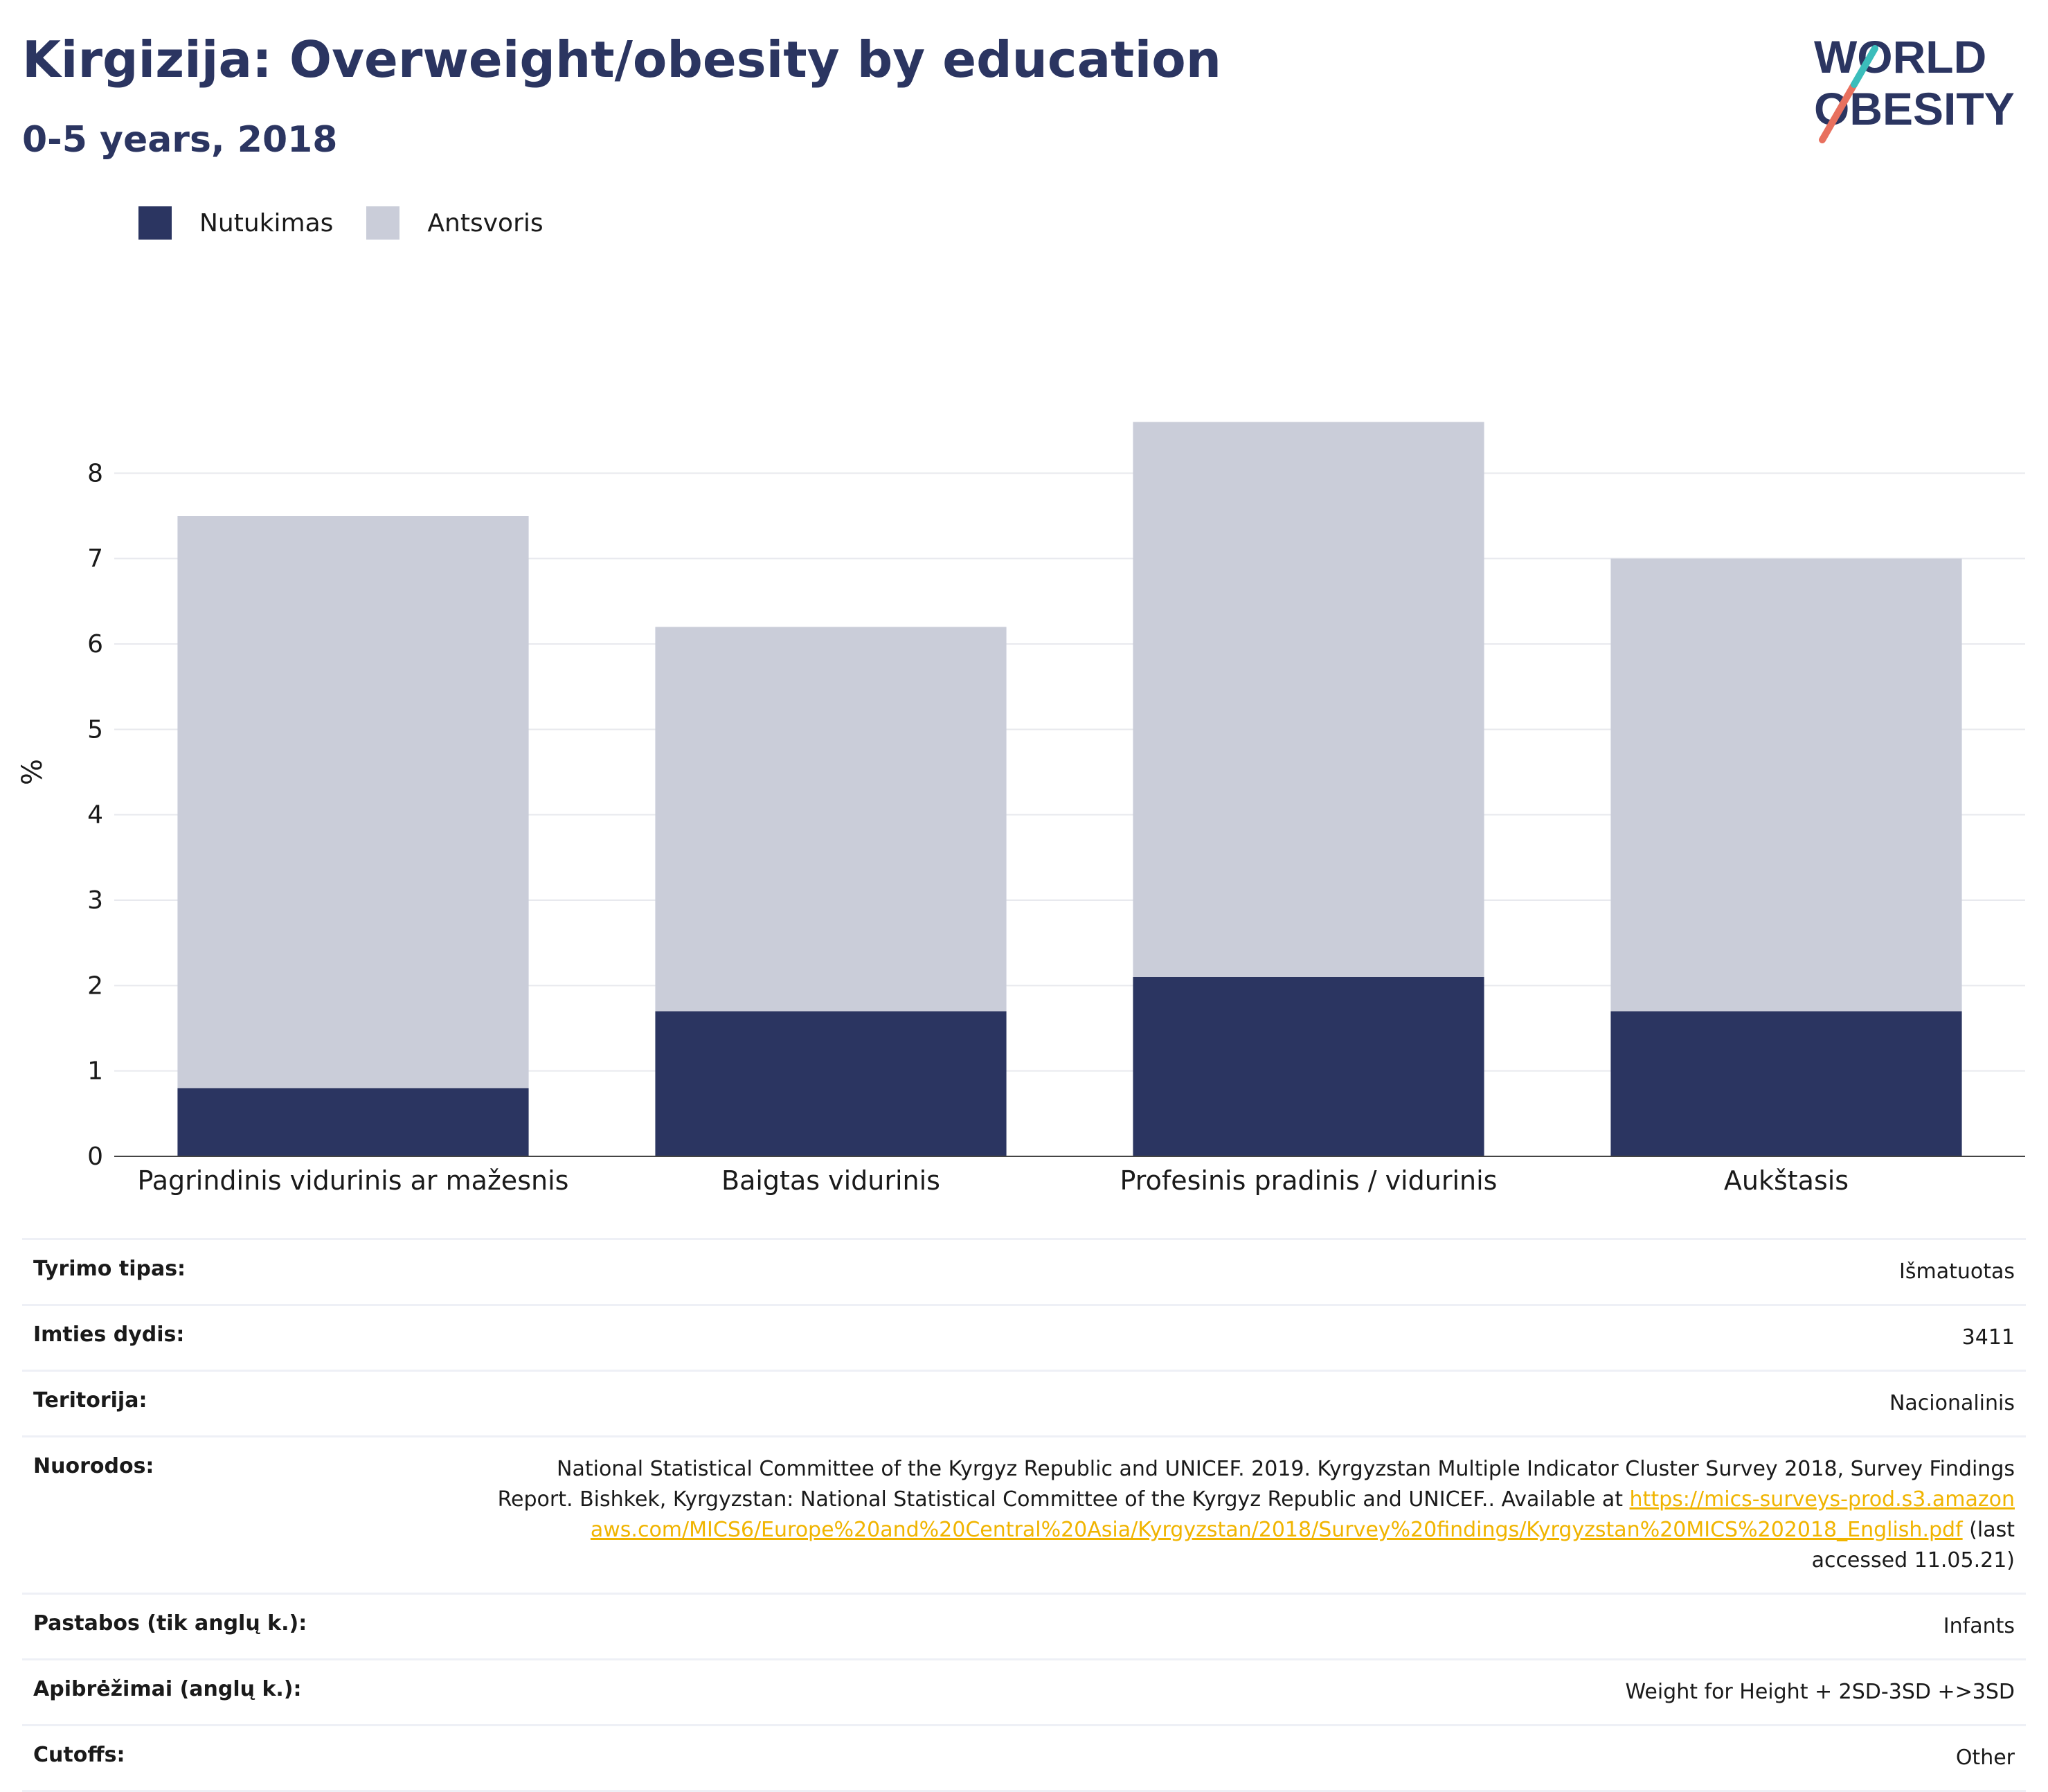  Describe the element at coordinates (1024, 1337) in the screenshot. I see `metadata-row: Imties dydis: 3411` at that location.